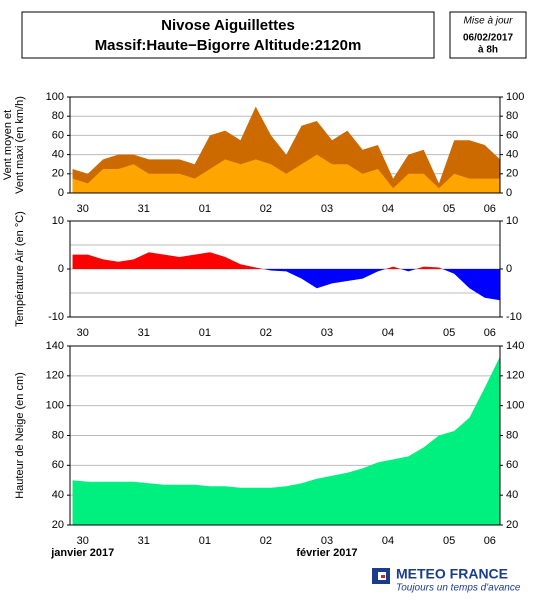 This screenshot has width=538, height=600. What do you see at coordinates (55, 376) in the screenshot?
I see `y-tick-label: 120` at bounding box center [55, 376].